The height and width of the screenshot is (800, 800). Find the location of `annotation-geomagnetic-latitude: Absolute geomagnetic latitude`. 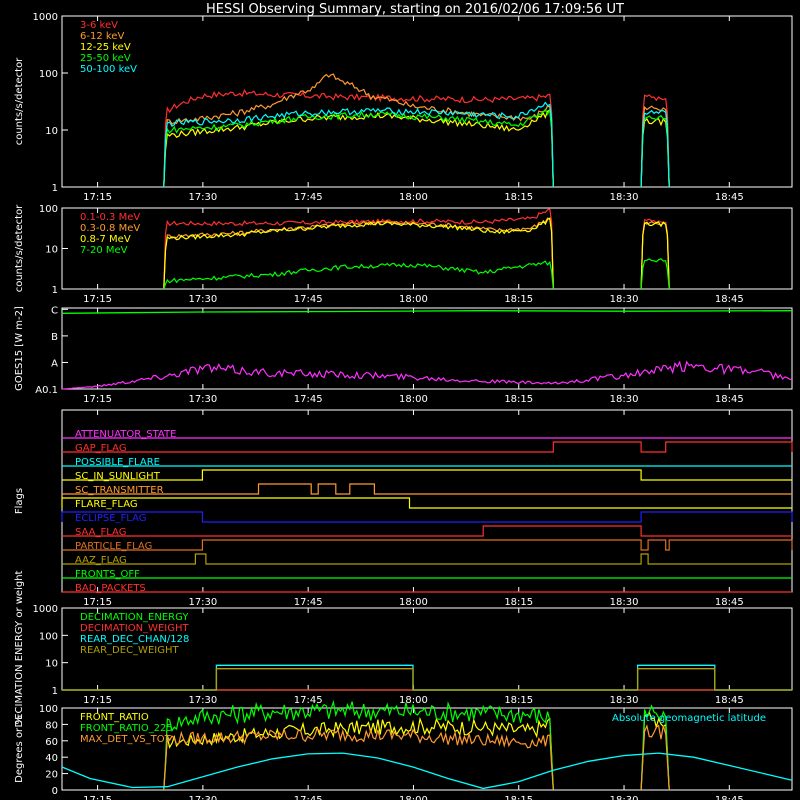

annotation-geomagnetic-latitude: Absolute geomagnetic latitude is located at coordinates (689, 718).